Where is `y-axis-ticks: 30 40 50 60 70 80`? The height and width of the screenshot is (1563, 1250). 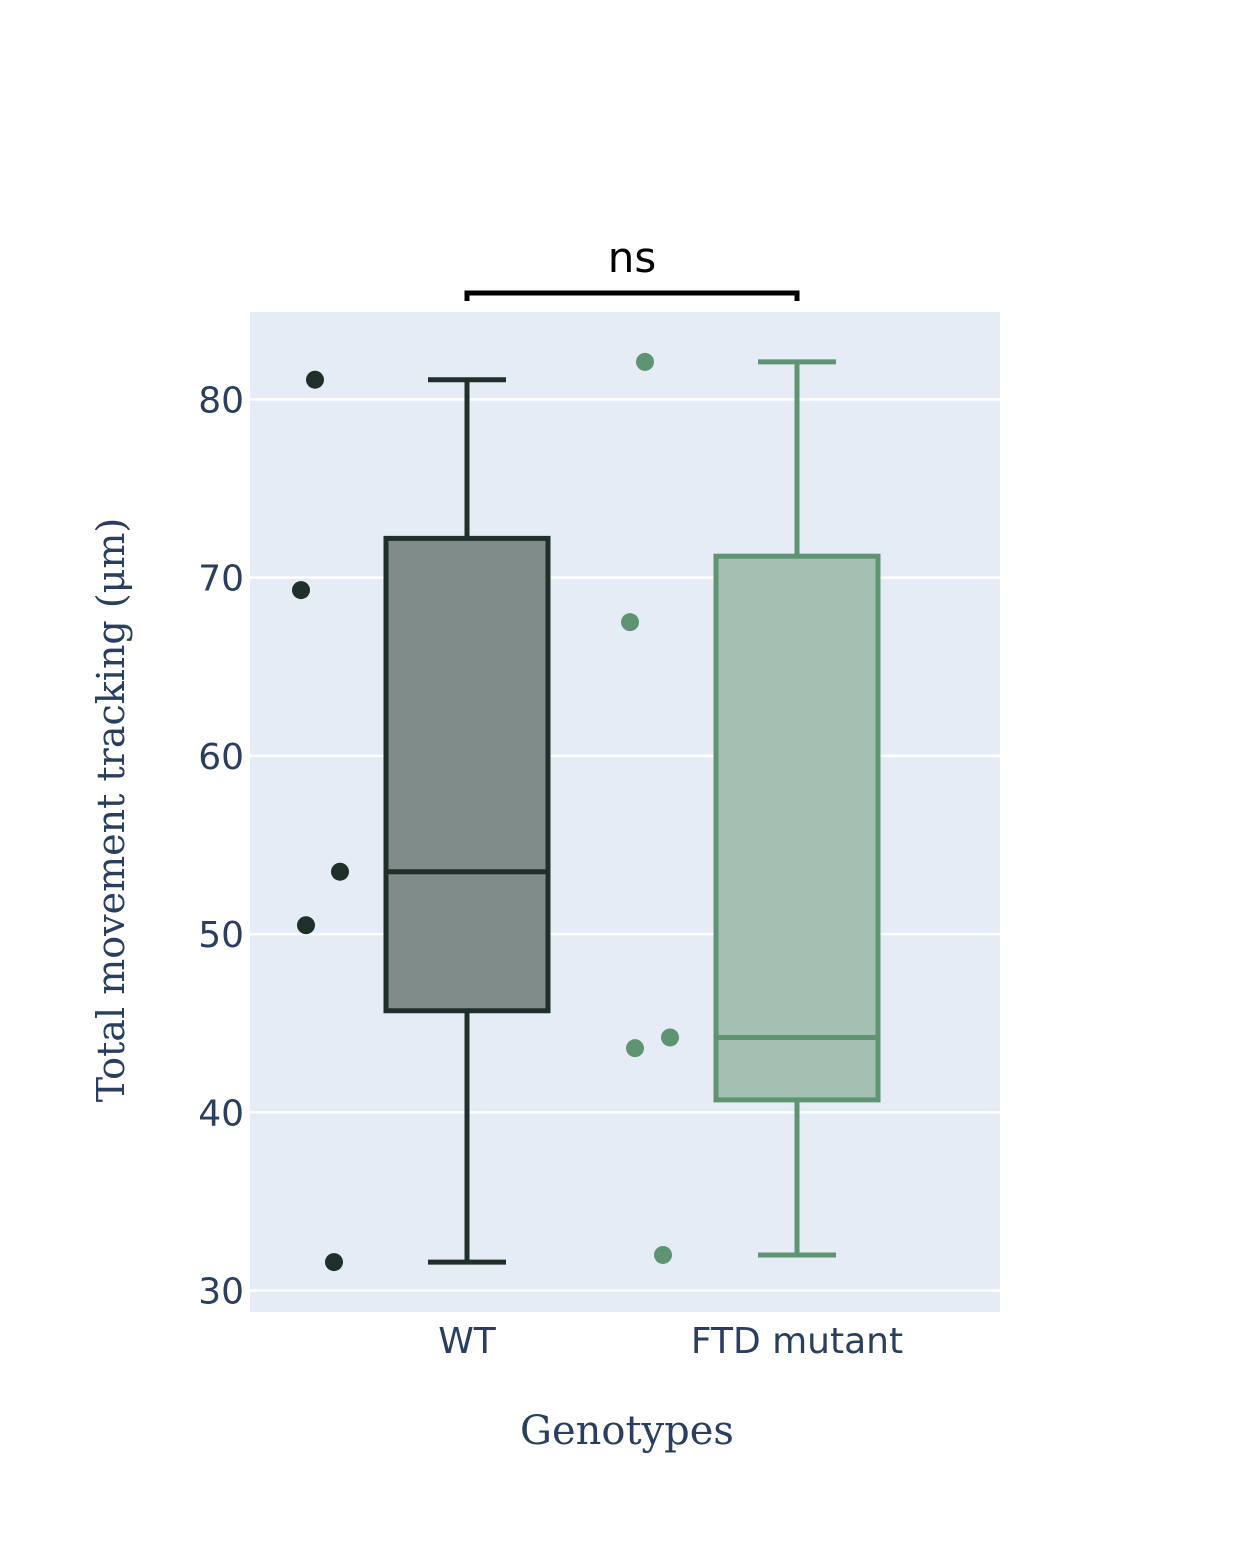 y-axis-ticks: 30 40 50 60 70 80 is located at coordinates (221, 846).